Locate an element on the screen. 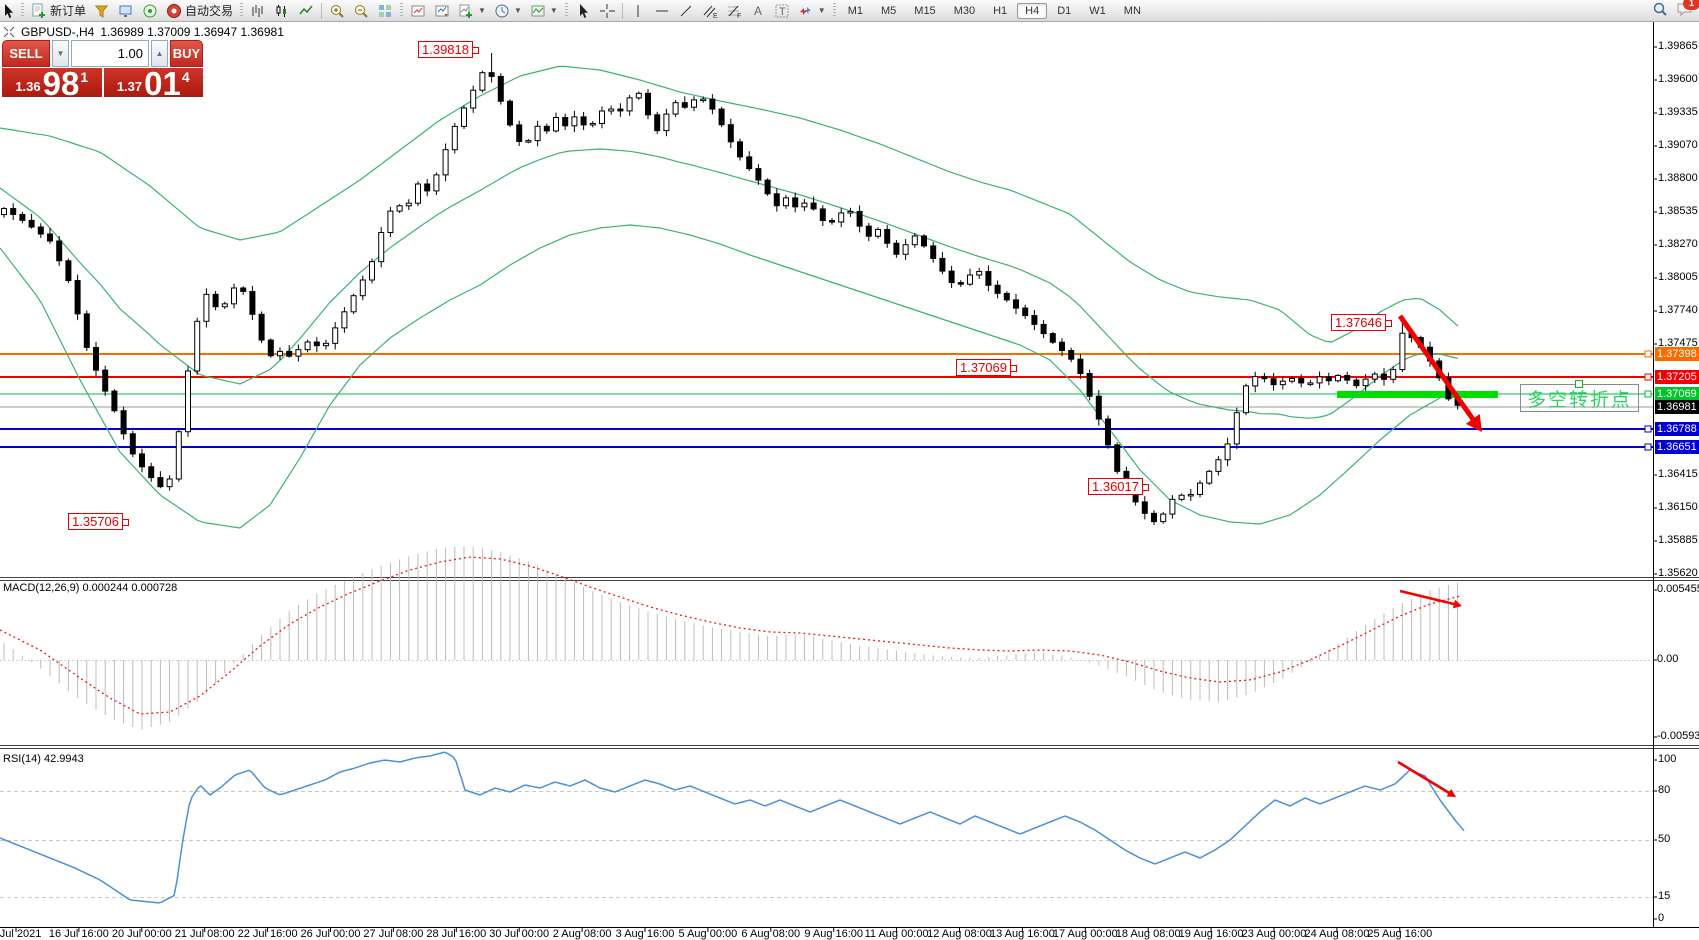  arrows-layer is located at coordinates (1439, 555).